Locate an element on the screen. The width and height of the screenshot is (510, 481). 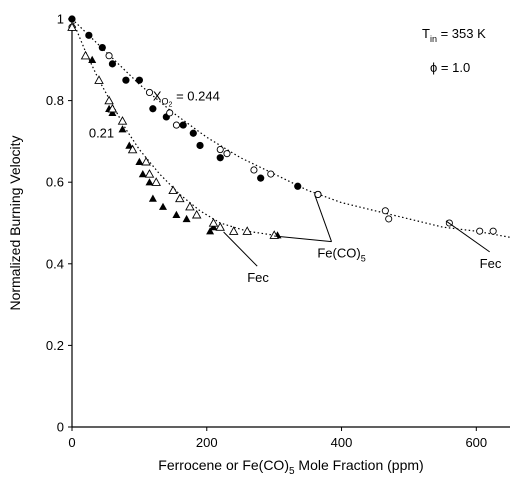
oxygen-fraction-label-low: 0.21 is located at coordinates (101, 132).